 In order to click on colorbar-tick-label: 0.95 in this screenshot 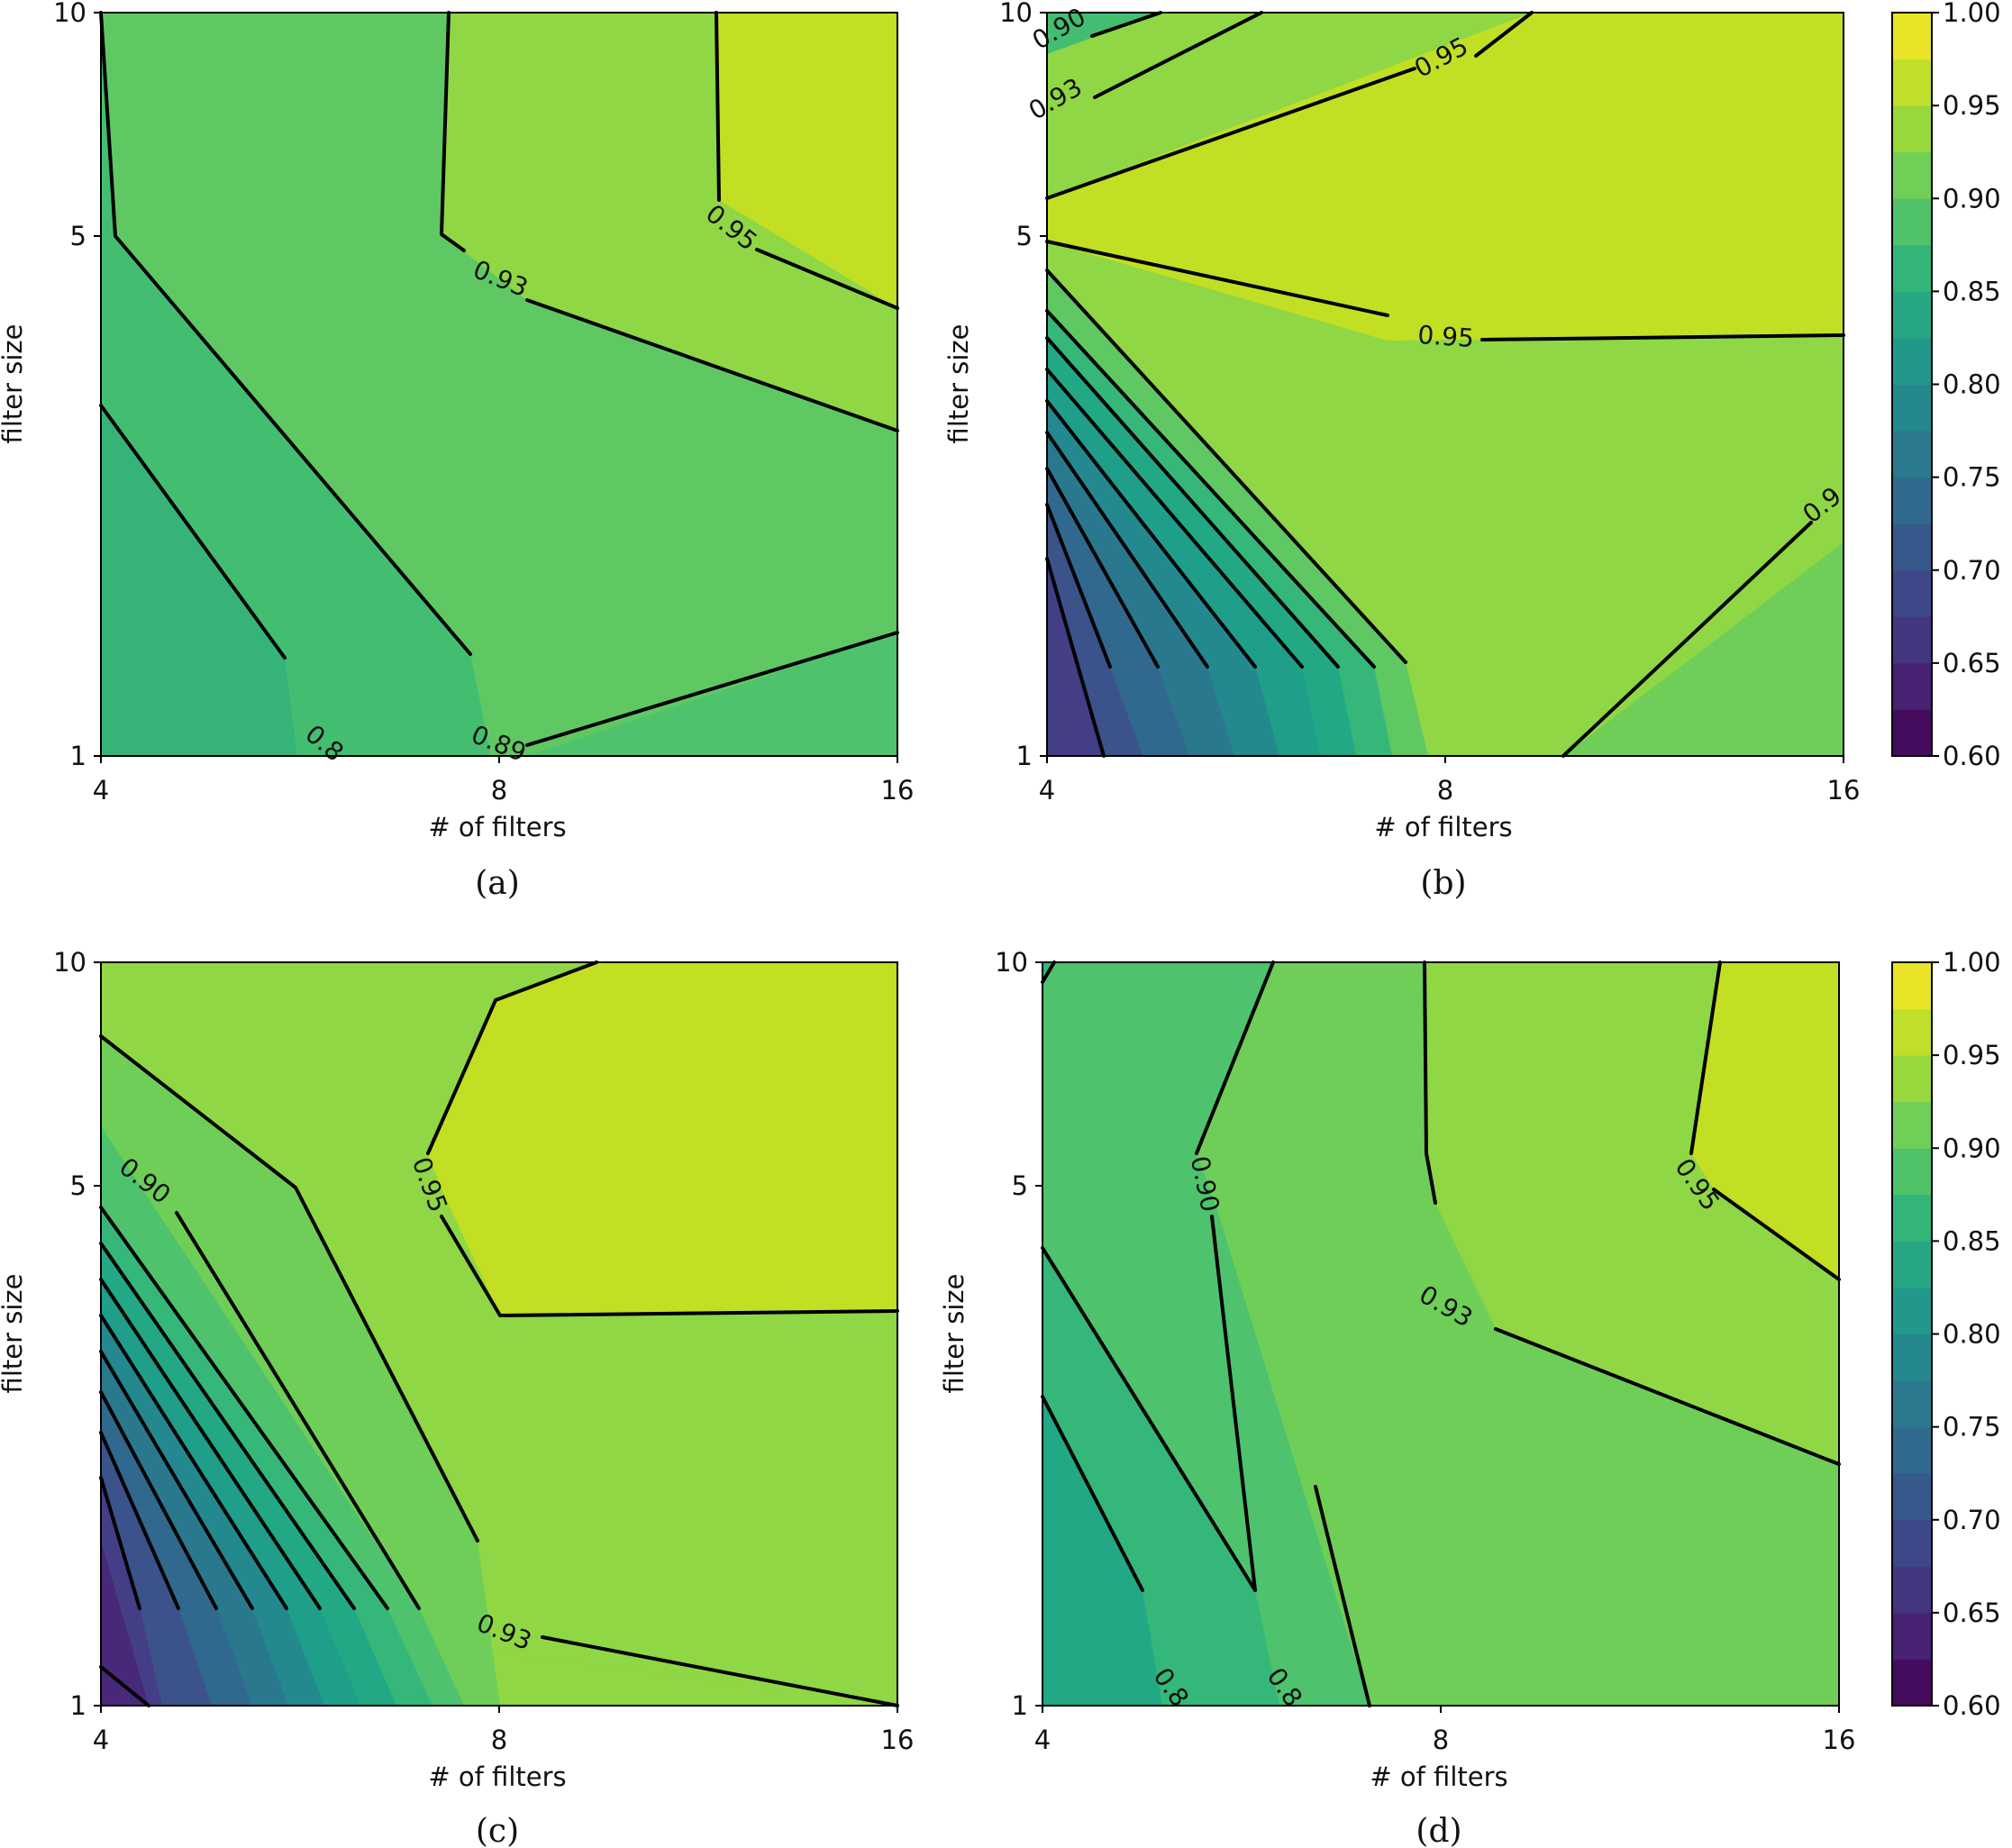, I will do `click(1972, 1055)`.